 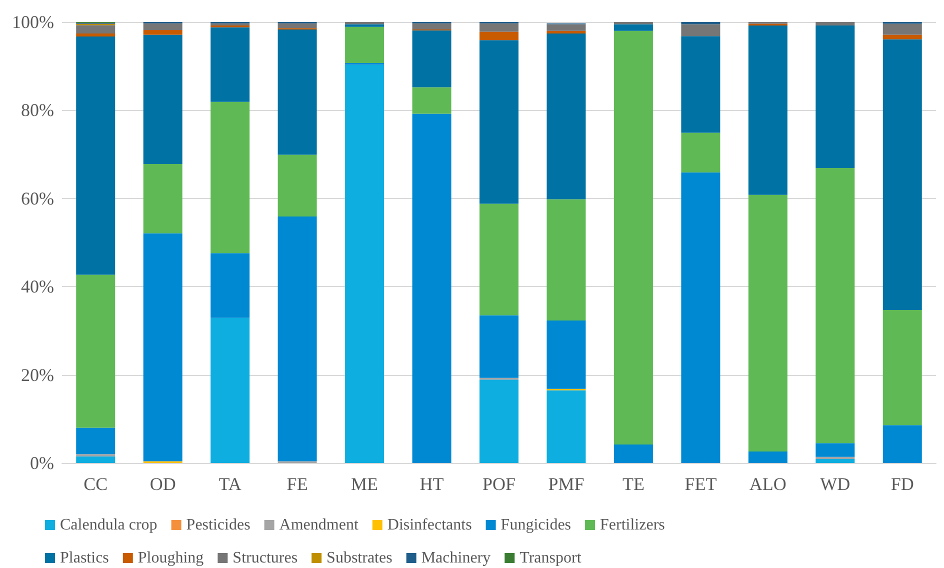 What do you see at coordinates (42, 463) in the screenshot?
I see `y-tick-label: 0%` at bounding box center [42, 463].